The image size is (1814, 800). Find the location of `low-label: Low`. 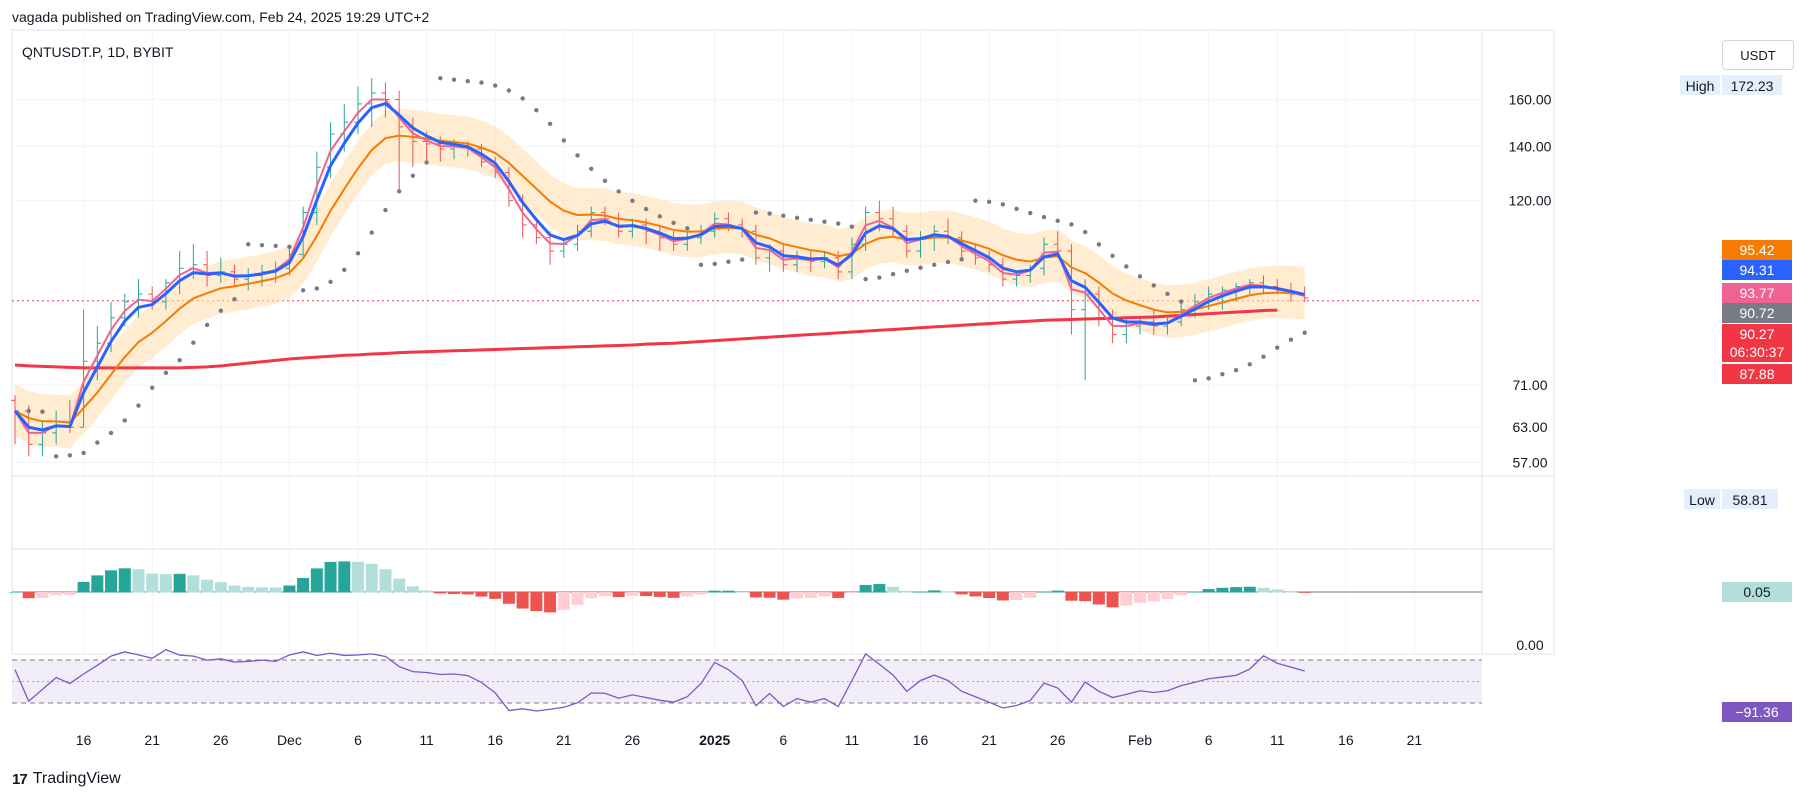

low-label: Low is located at coordinates (1702, 500).